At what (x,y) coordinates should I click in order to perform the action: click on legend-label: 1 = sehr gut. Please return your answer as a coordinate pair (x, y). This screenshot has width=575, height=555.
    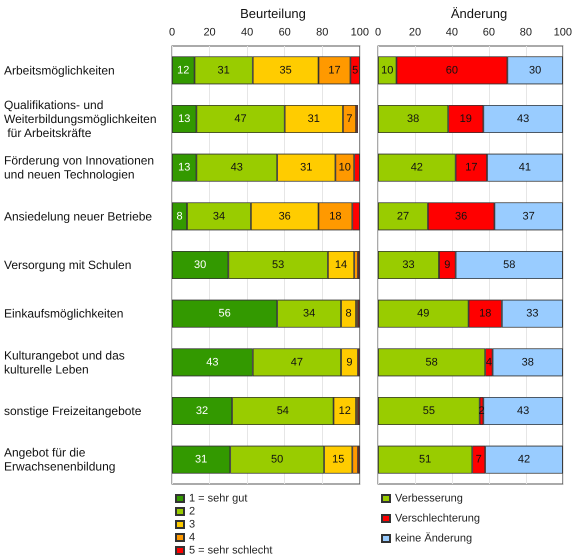
    Looking at the image, I should click on (218, 498).